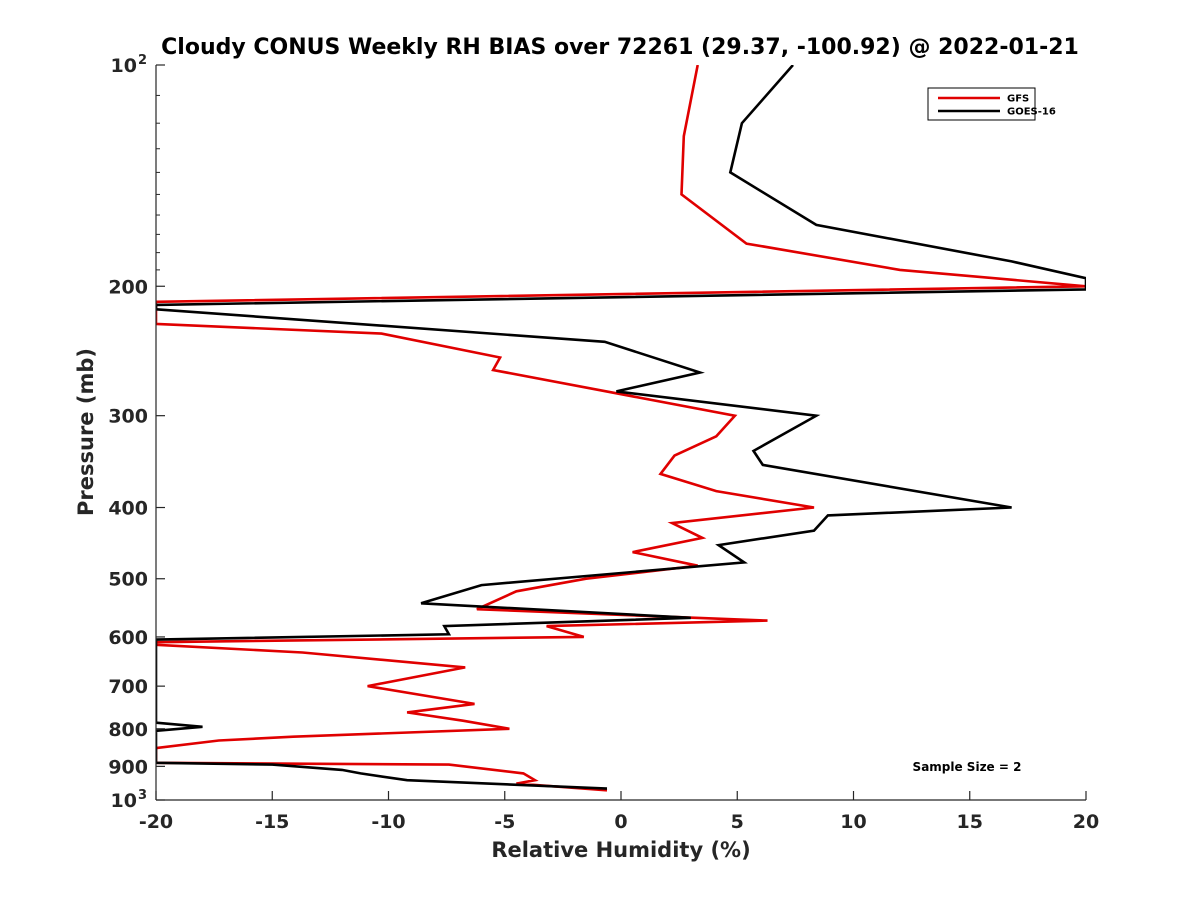 This screenshot has height=900, width=1200. I want to click on sample-size-annotation: Sample Size = 2, so click(967, 767).